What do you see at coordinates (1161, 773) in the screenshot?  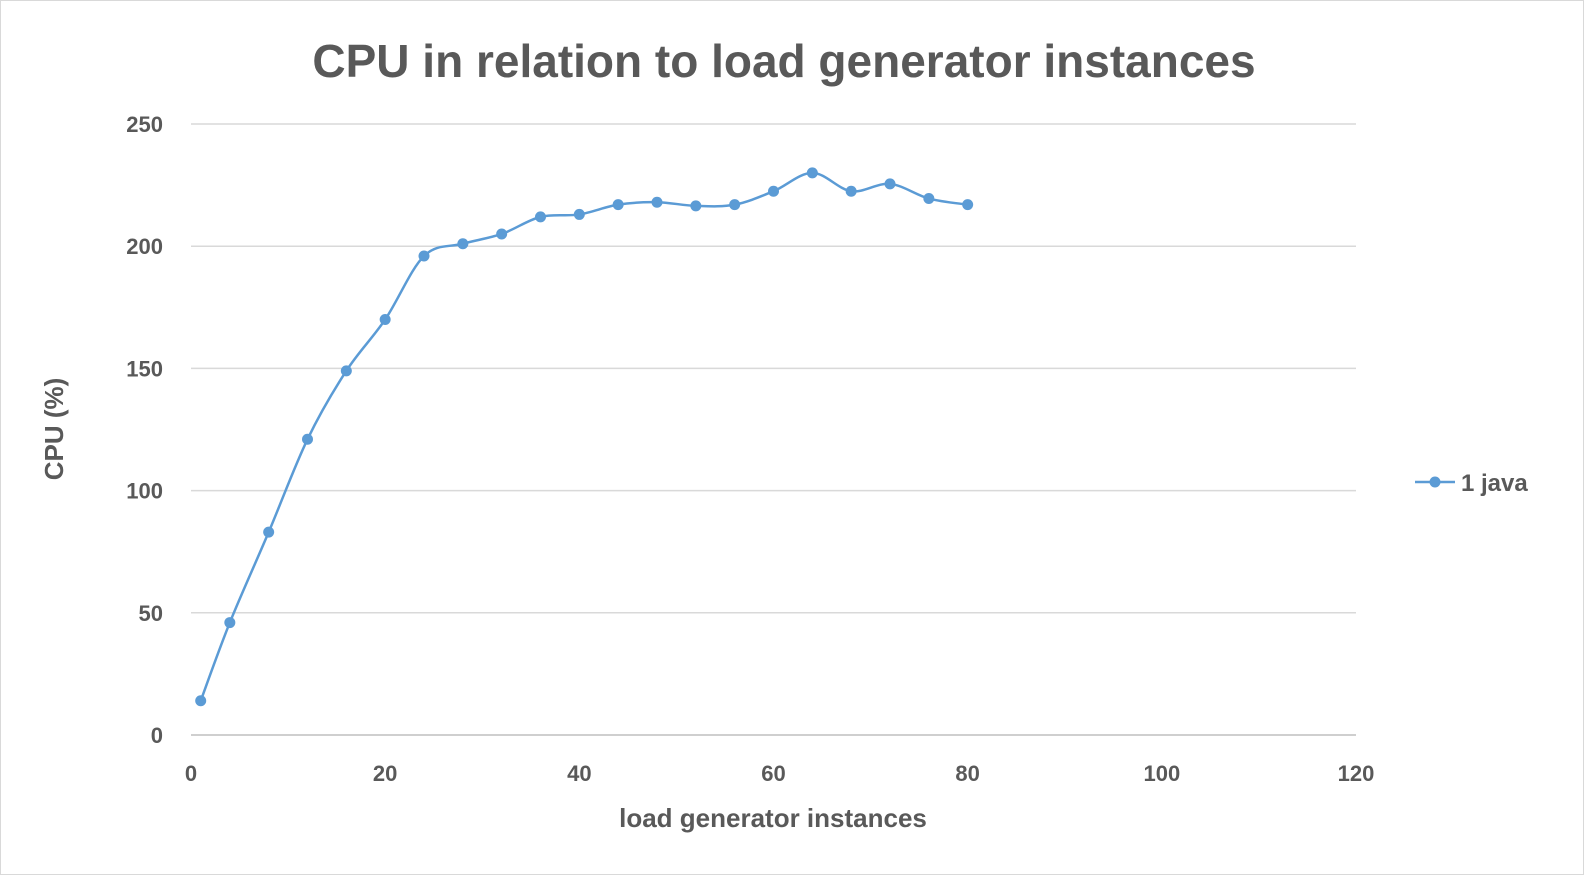 I see `x-tick-label: 100` at bounding box center [1161, 773].